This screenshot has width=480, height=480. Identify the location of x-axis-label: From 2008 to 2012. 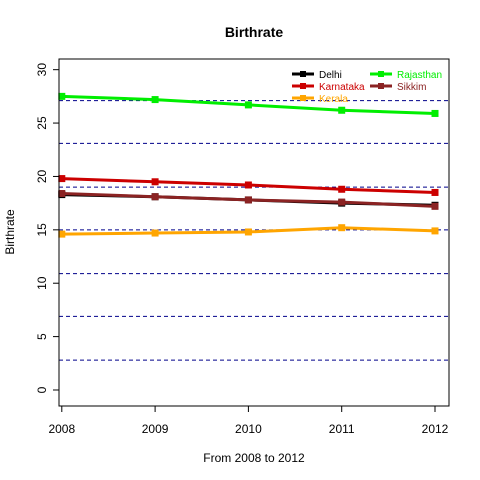
(254, 458).